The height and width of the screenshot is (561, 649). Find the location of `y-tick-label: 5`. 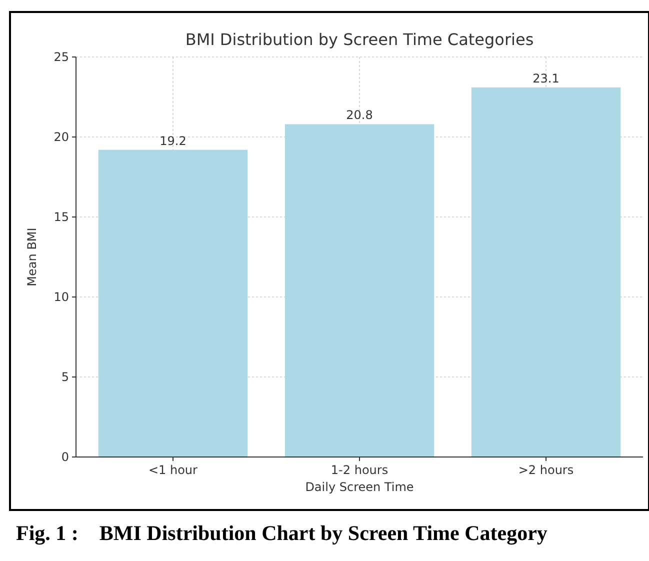

y-tick-label: 5 is located at coordinates (65, 377).